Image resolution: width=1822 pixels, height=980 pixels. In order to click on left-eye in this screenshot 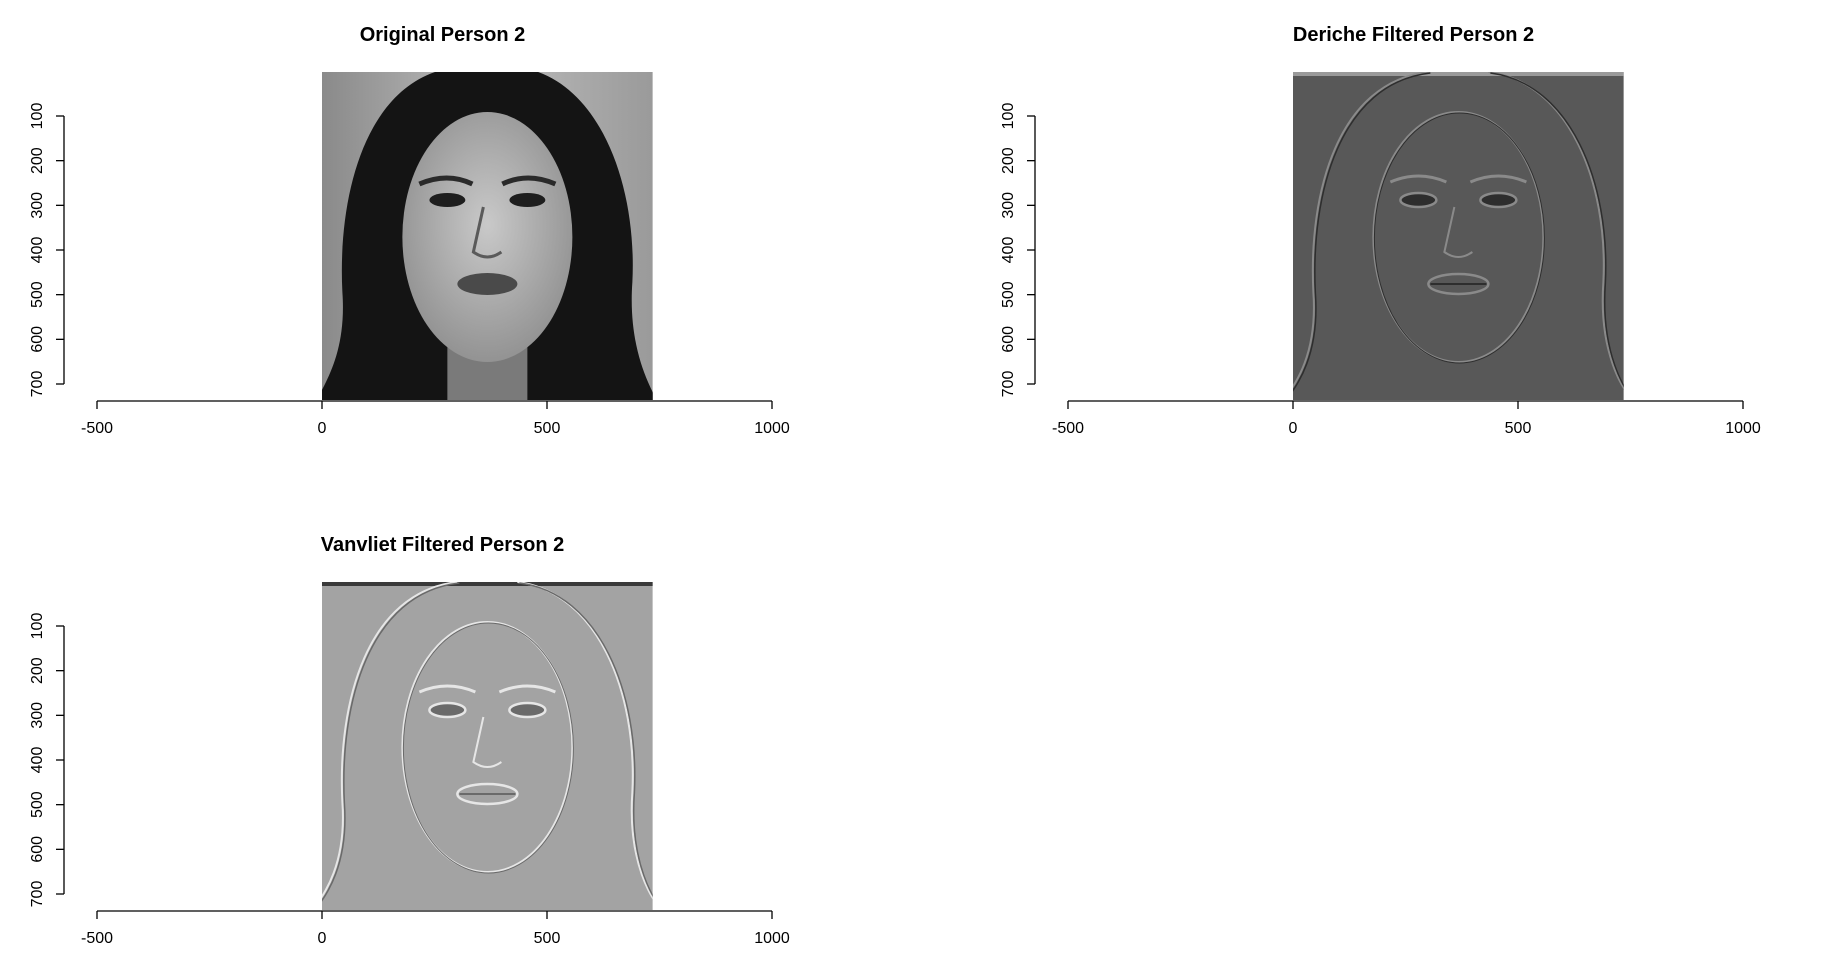, I will do `click(447, 200)`.